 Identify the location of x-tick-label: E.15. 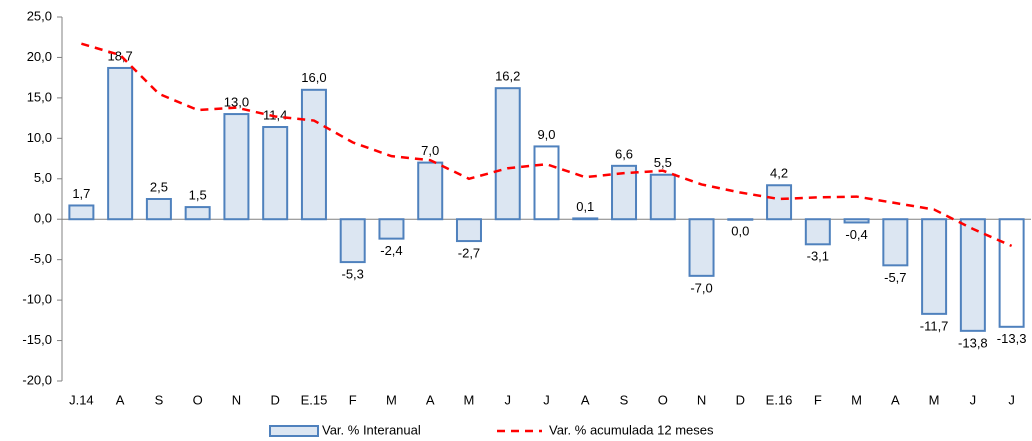
(314, 399).